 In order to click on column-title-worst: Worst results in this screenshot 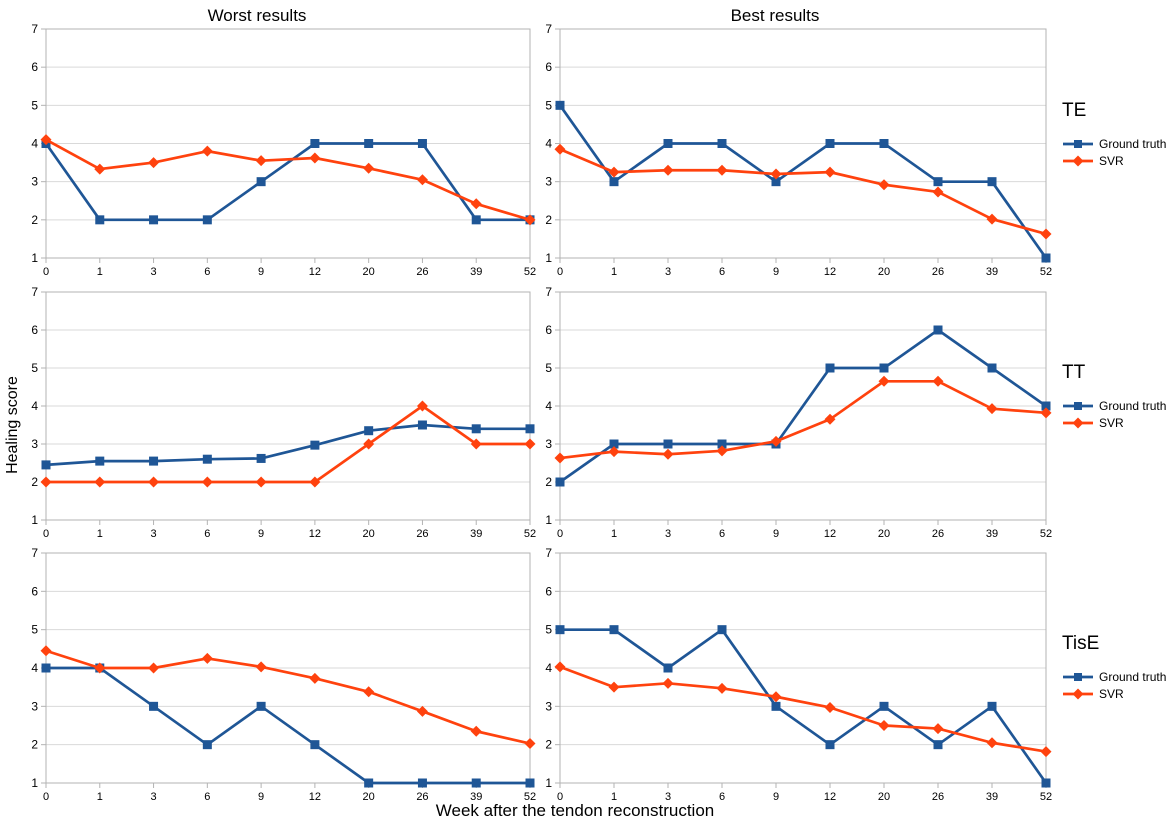, I will do `click(257, 15)`.